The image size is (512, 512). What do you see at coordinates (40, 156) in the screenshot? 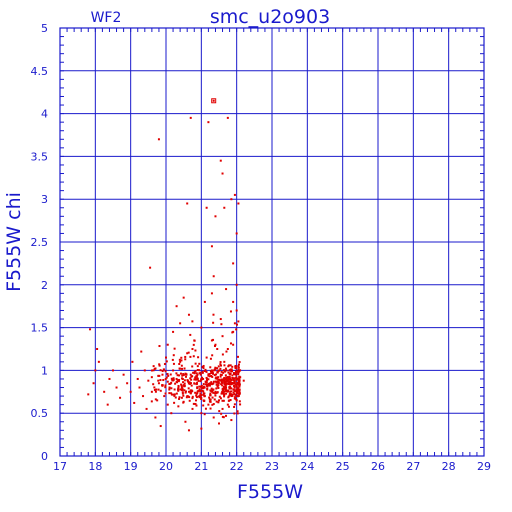
I see `y-tick-label: 3.5` at bounding box center [40, 156].